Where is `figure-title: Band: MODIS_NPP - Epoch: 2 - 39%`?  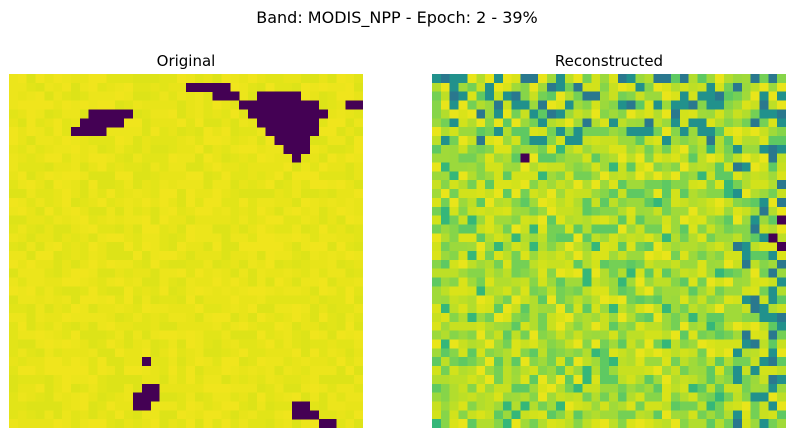
figure-title: Band: MODIS_NPP - Epoch: 2 - 39% is located at coordinates (397, 17).